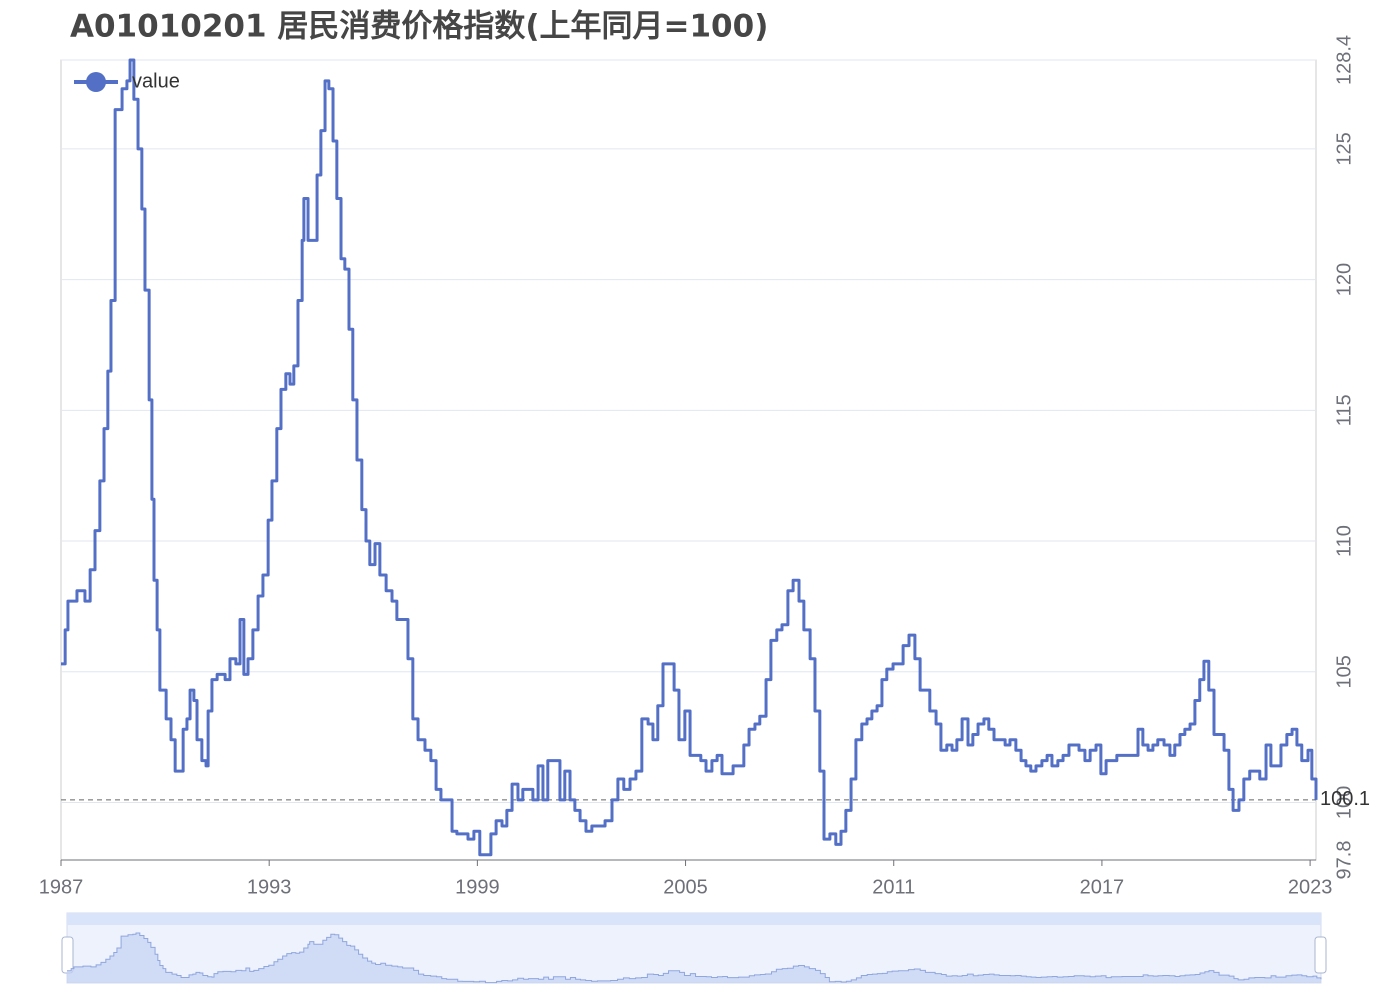 The width and height of the screenshot is (1378, 1000). What do you see at coordinates (156, 81) in the screenshot?
I see `legend-label: value` at bounding box center [156, 81].